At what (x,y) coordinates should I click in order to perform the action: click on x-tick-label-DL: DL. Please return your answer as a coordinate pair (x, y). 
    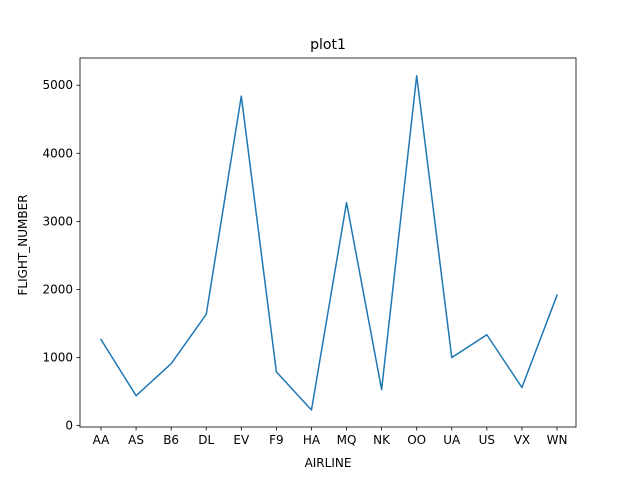
    Looking at the image, I should click on (206, 440).